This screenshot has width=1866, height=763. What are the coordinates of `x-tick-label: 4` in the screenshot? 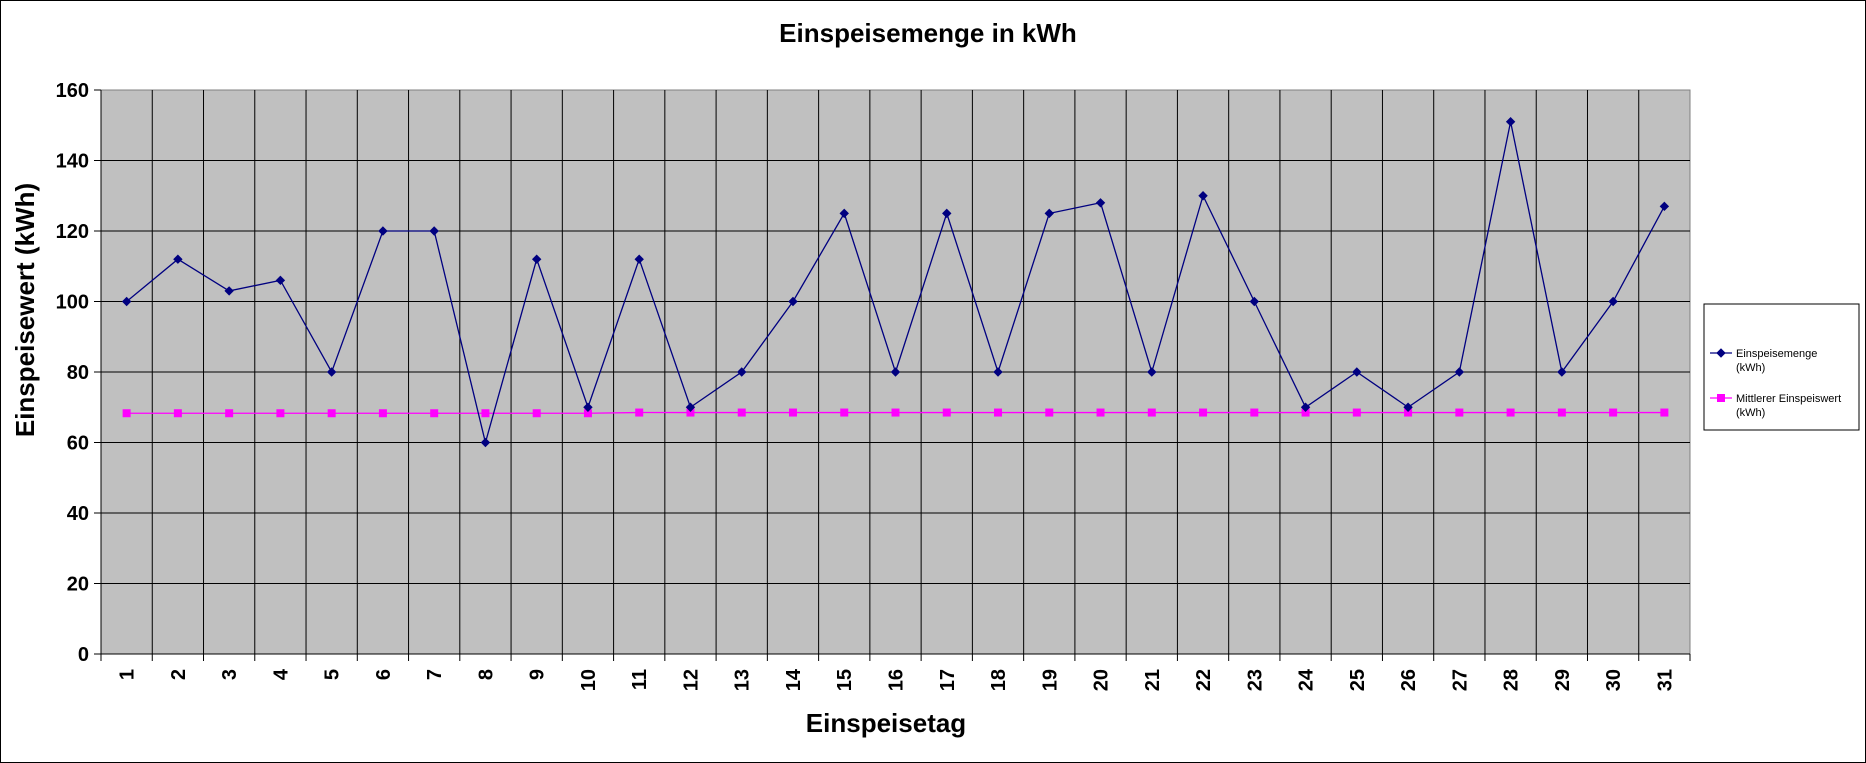 It's located at (281, 674).